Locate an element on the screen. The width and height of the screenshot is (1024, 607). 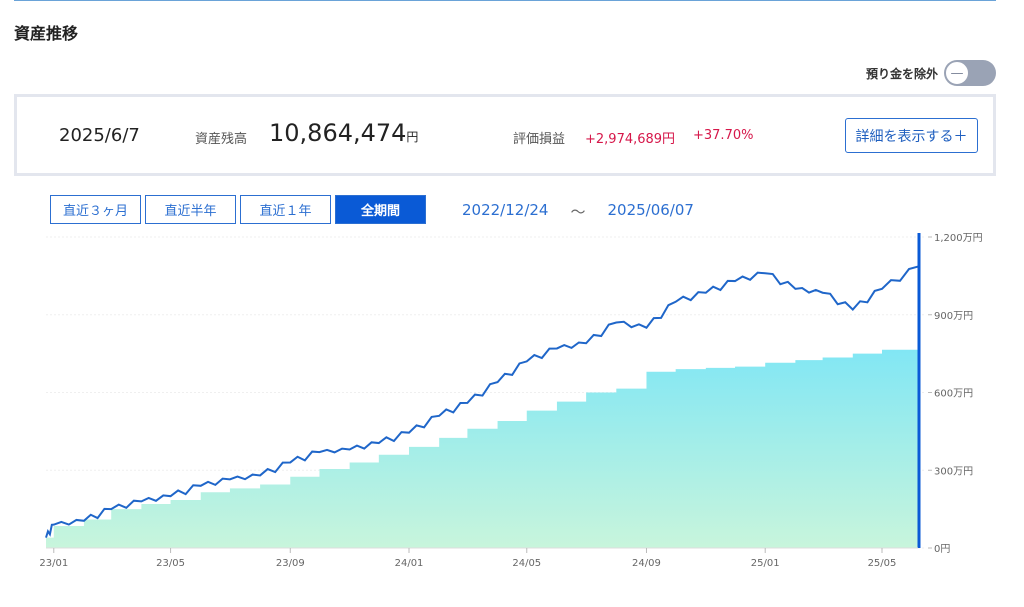
range-end: 2025/06/07 is located at coordinates (650, 210).